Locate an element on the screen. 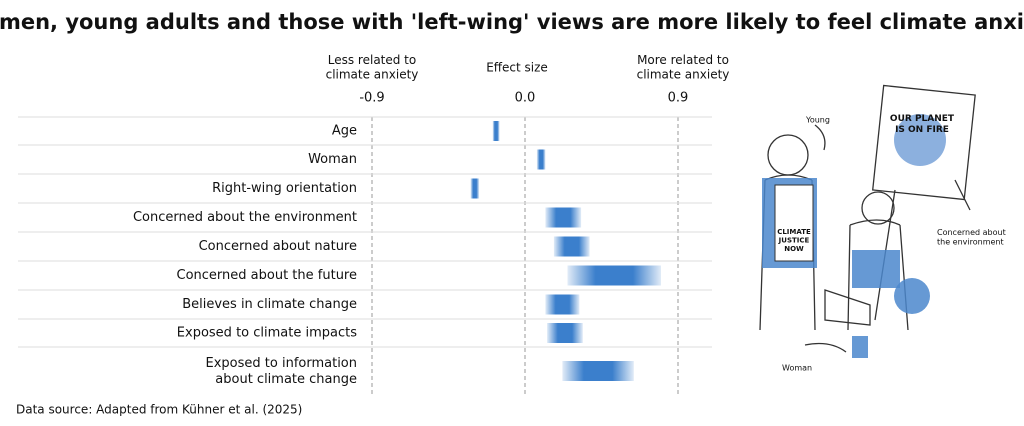 Image resolution: width=1024 pixels, height=426 pixels. y-tick-label: Concerned about nature is located at coordinates (278, 246).